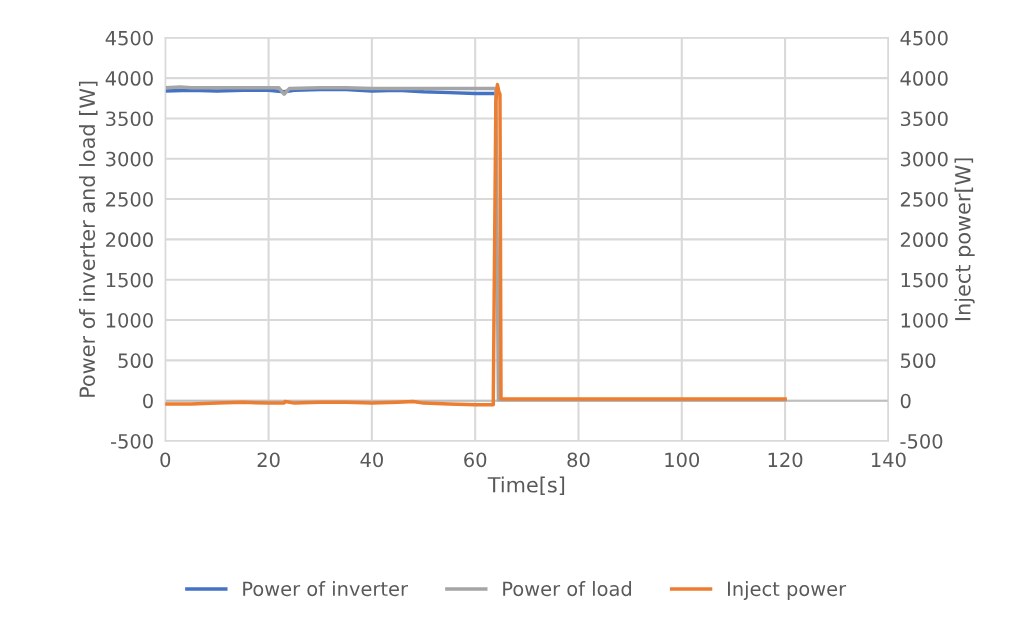 This screenshot has width=1033, height=630. I want to click on y2-axis-title: Inject power[W], so click(964, 239).